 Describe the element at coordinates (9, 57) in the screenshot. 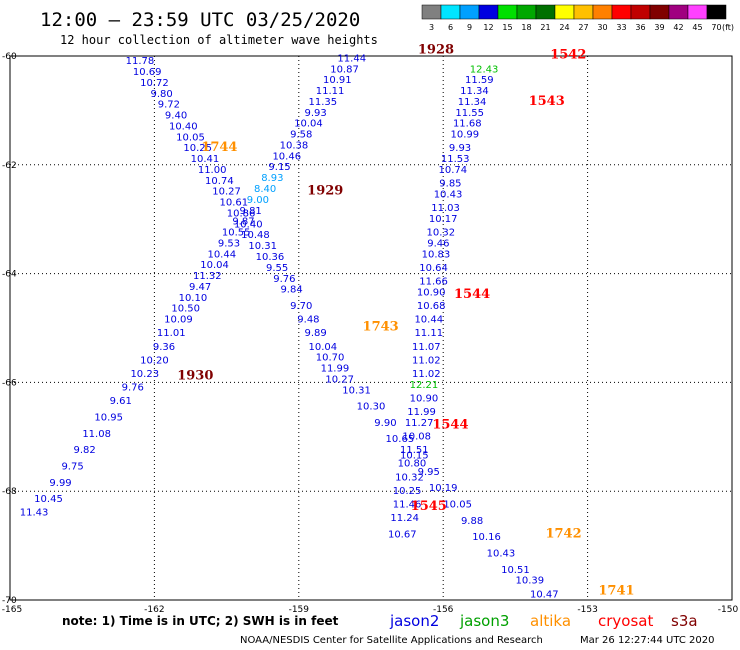

I see `y-tick-label: -60` at that location.